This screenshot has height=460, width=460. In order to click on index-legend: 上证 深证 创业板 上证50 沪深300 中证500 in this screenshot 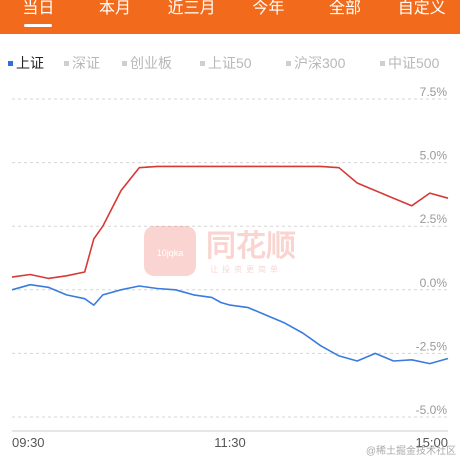, I will do `click(230, 62)`.